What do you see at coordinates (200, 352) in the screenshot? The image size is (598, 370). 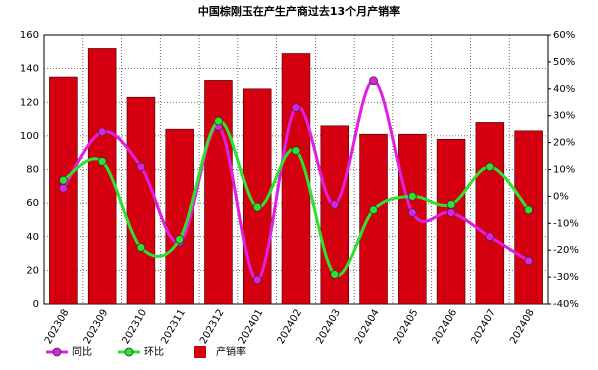 I see `legend-swatch` at bounding box center [200, 352].